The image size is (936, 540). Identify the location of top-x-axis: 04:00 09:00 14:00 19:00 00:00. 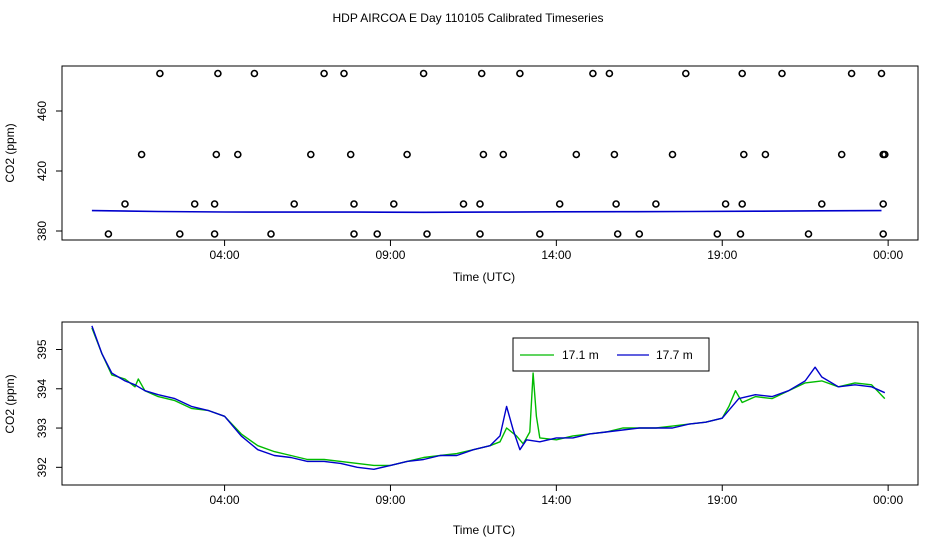
(556, 251).